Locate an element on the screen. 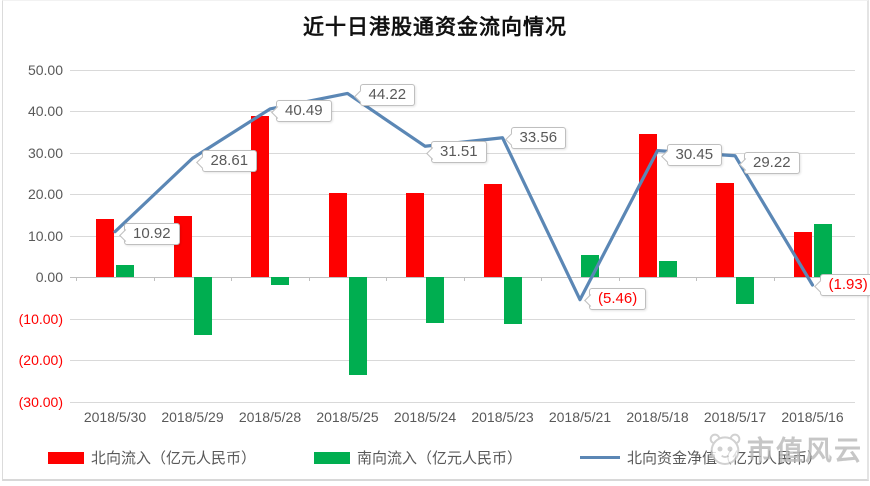  data-label-callout: 44.22 is located at coordinates (388, 95).